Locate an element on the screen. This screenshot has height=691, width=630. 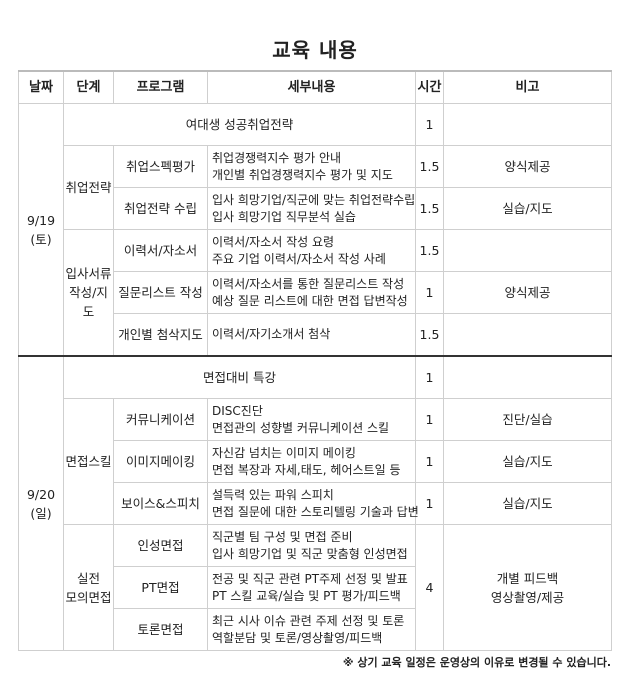
stage-line: 모의면접 is located at coordinates (88, 597).